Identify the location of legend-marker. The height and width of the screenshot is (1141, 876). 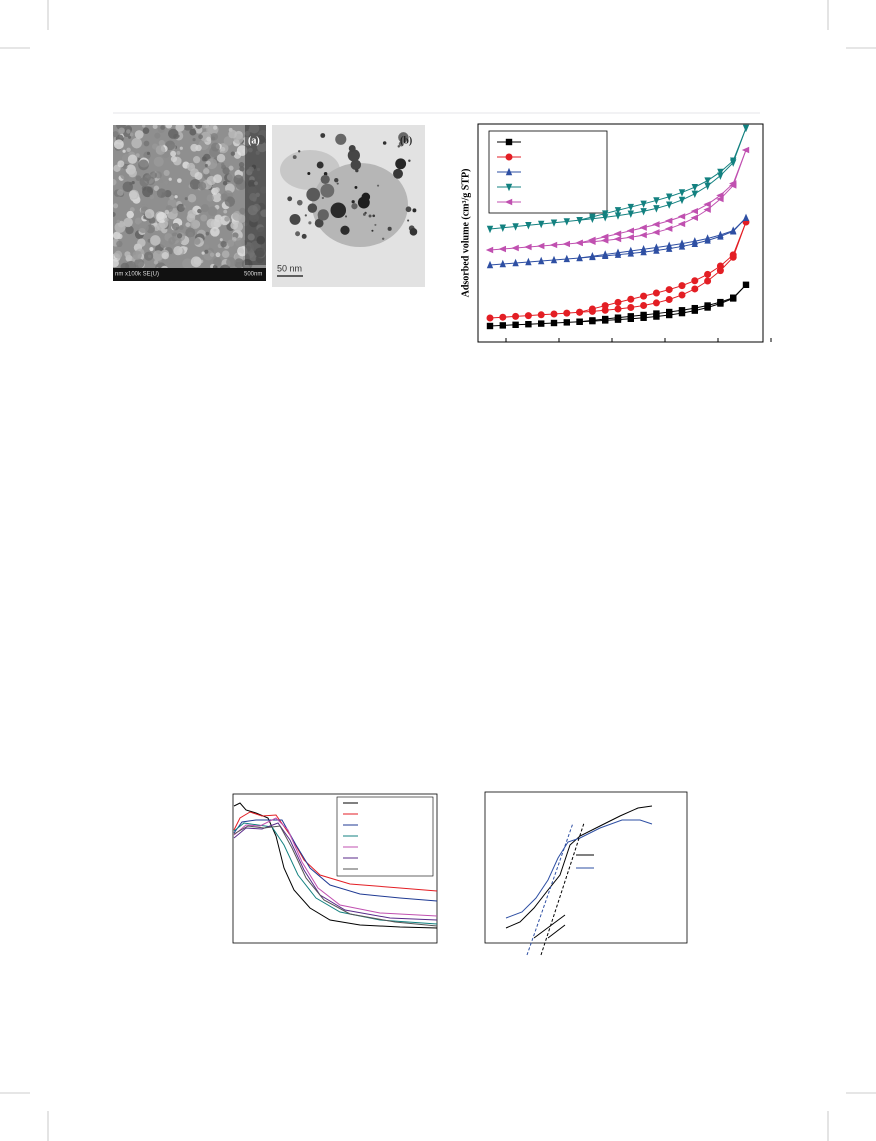
(509, 142).